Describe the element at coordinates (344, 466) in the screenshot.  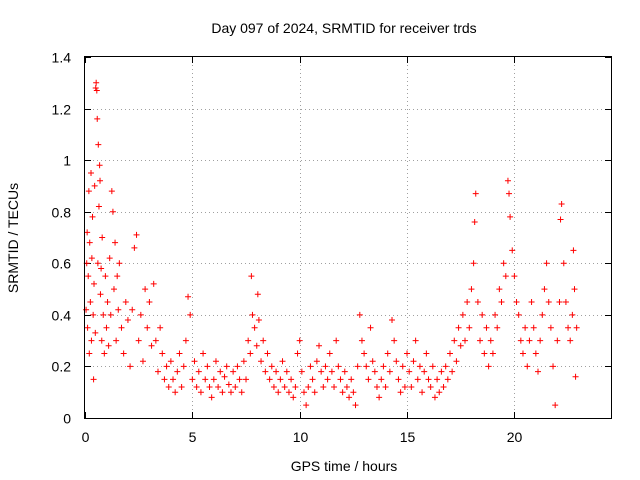
I see `x-axis-label: GPS time / hours` at that location.